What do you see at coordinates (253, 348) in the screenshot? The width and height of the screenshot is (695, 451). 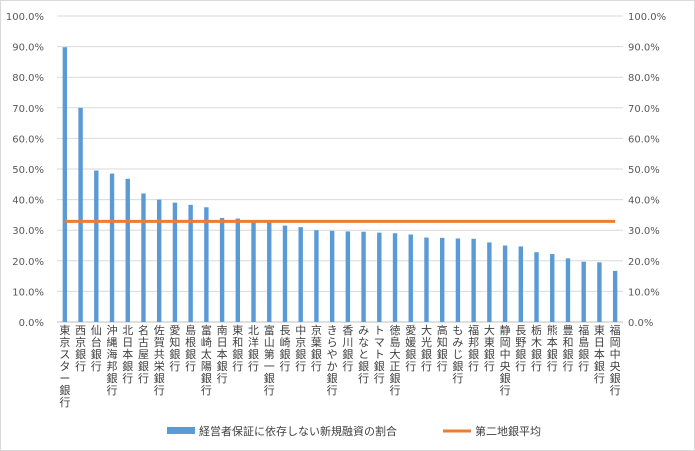 I see `category-label: 北洋銀行` at bounding box center [253, 348].